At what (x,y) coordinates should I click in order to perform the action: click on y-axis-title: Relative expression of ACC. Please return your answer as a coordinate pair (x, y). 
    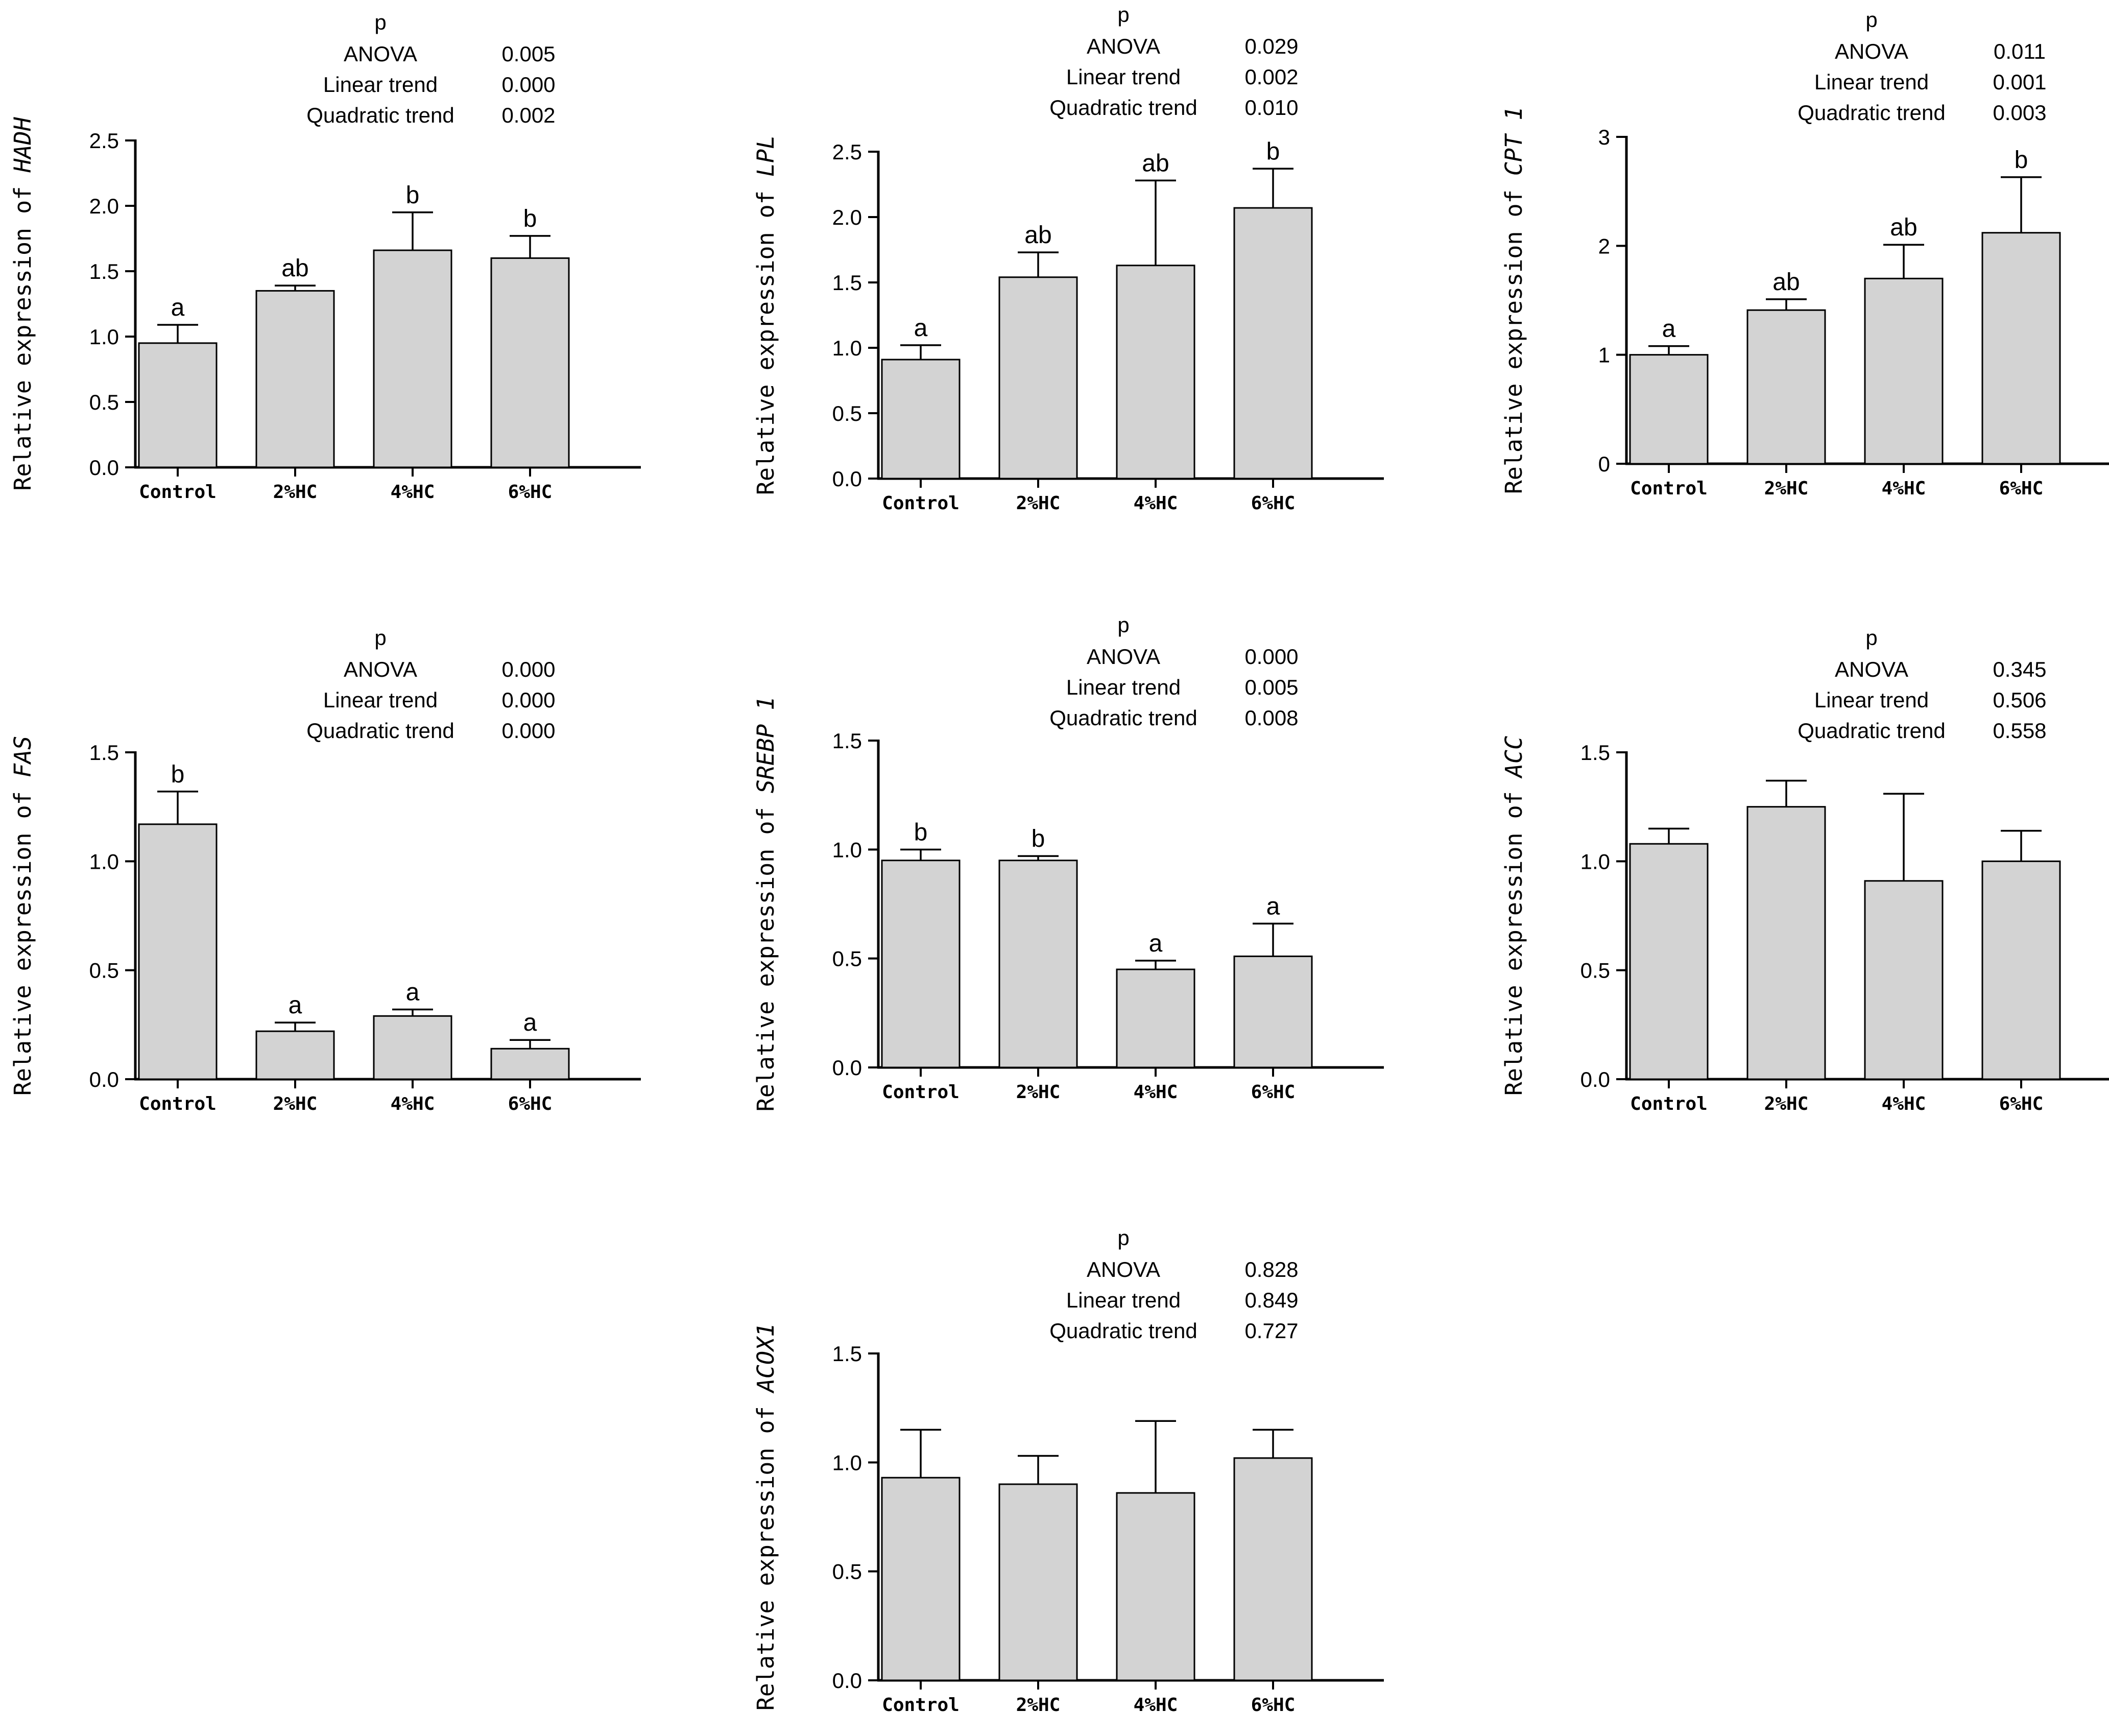
    Looking at the image, I should click on (1513, 916).